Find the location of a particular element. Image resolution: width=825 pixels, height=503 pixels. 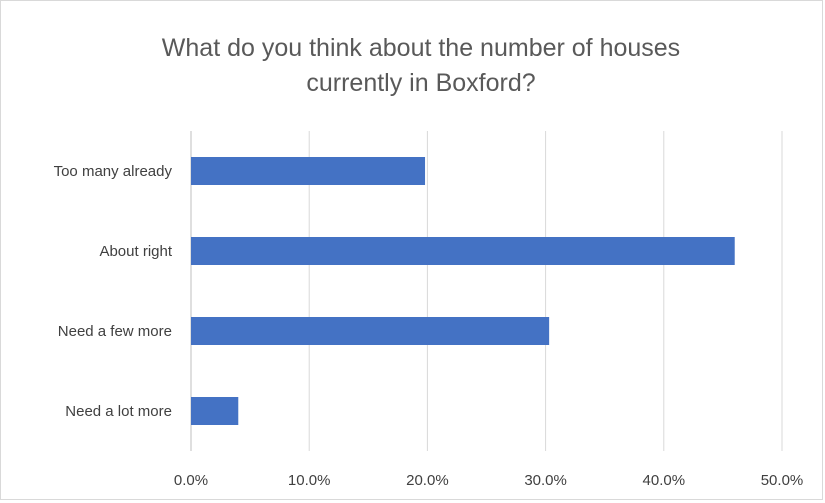

x-tick-label: 30.0% is located at coordinates (545, 480).